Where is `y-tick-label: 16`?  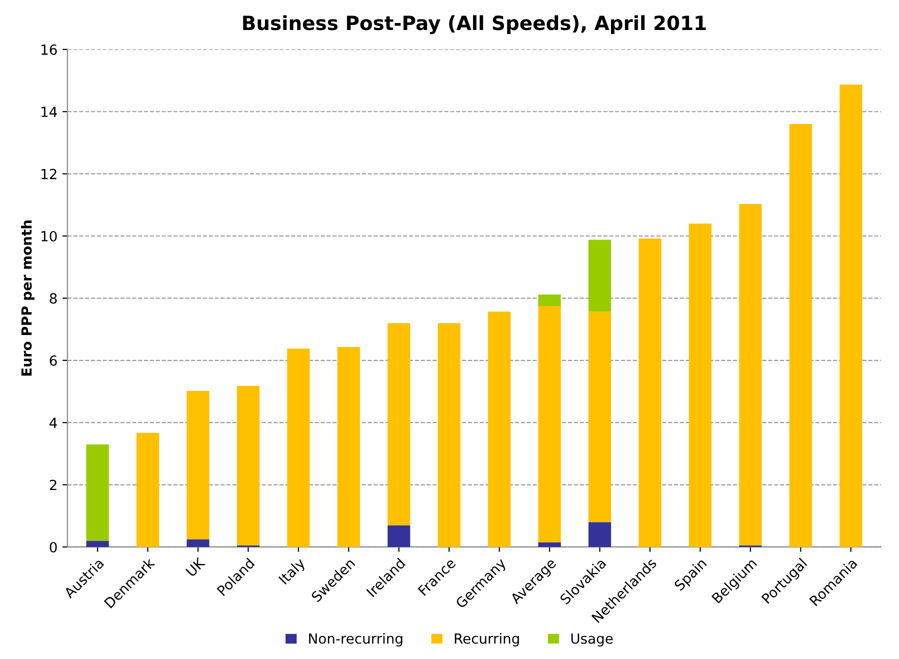 y-tick-label: 16 is located at coordinates (49, 49).